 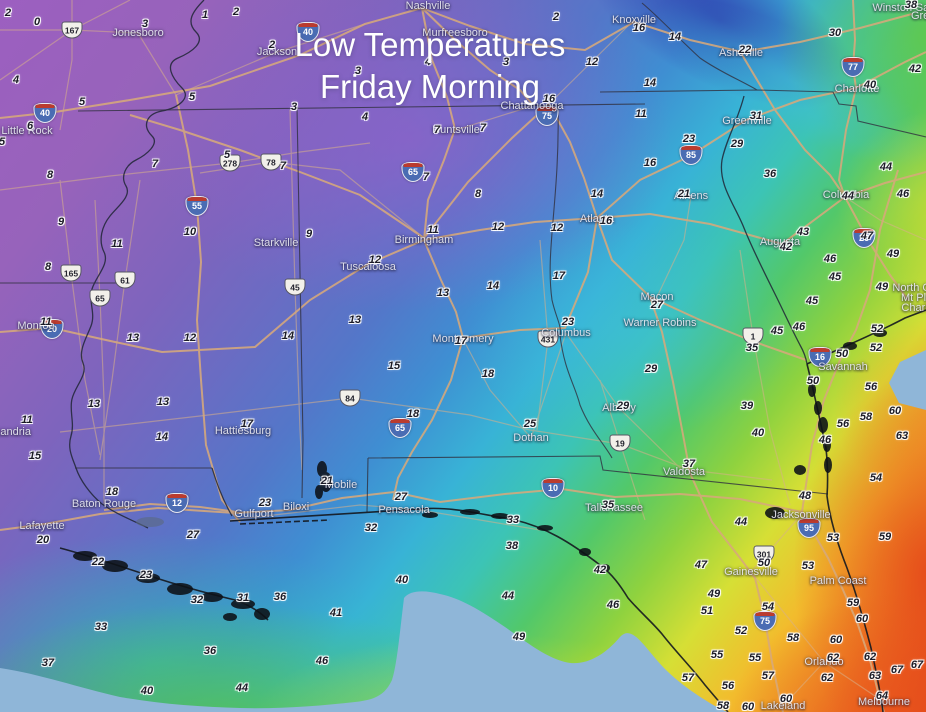 I want to click on temp-label: 53, so click(x=808, y=566).